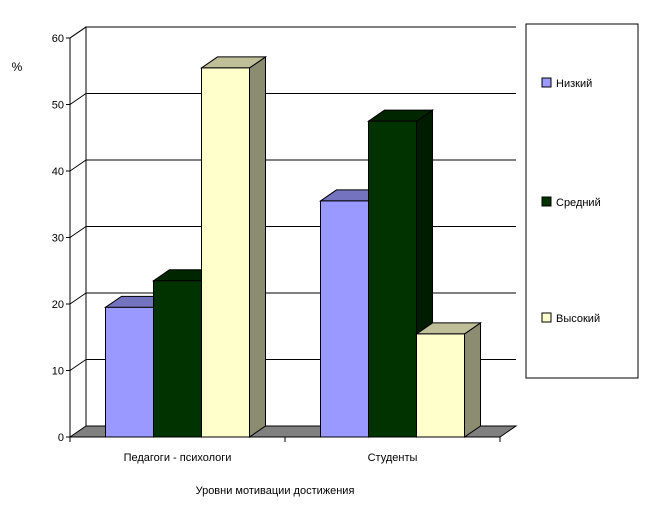  I want to click on x-axis-title: Уровни мотивации достижения, so click(275, 491).